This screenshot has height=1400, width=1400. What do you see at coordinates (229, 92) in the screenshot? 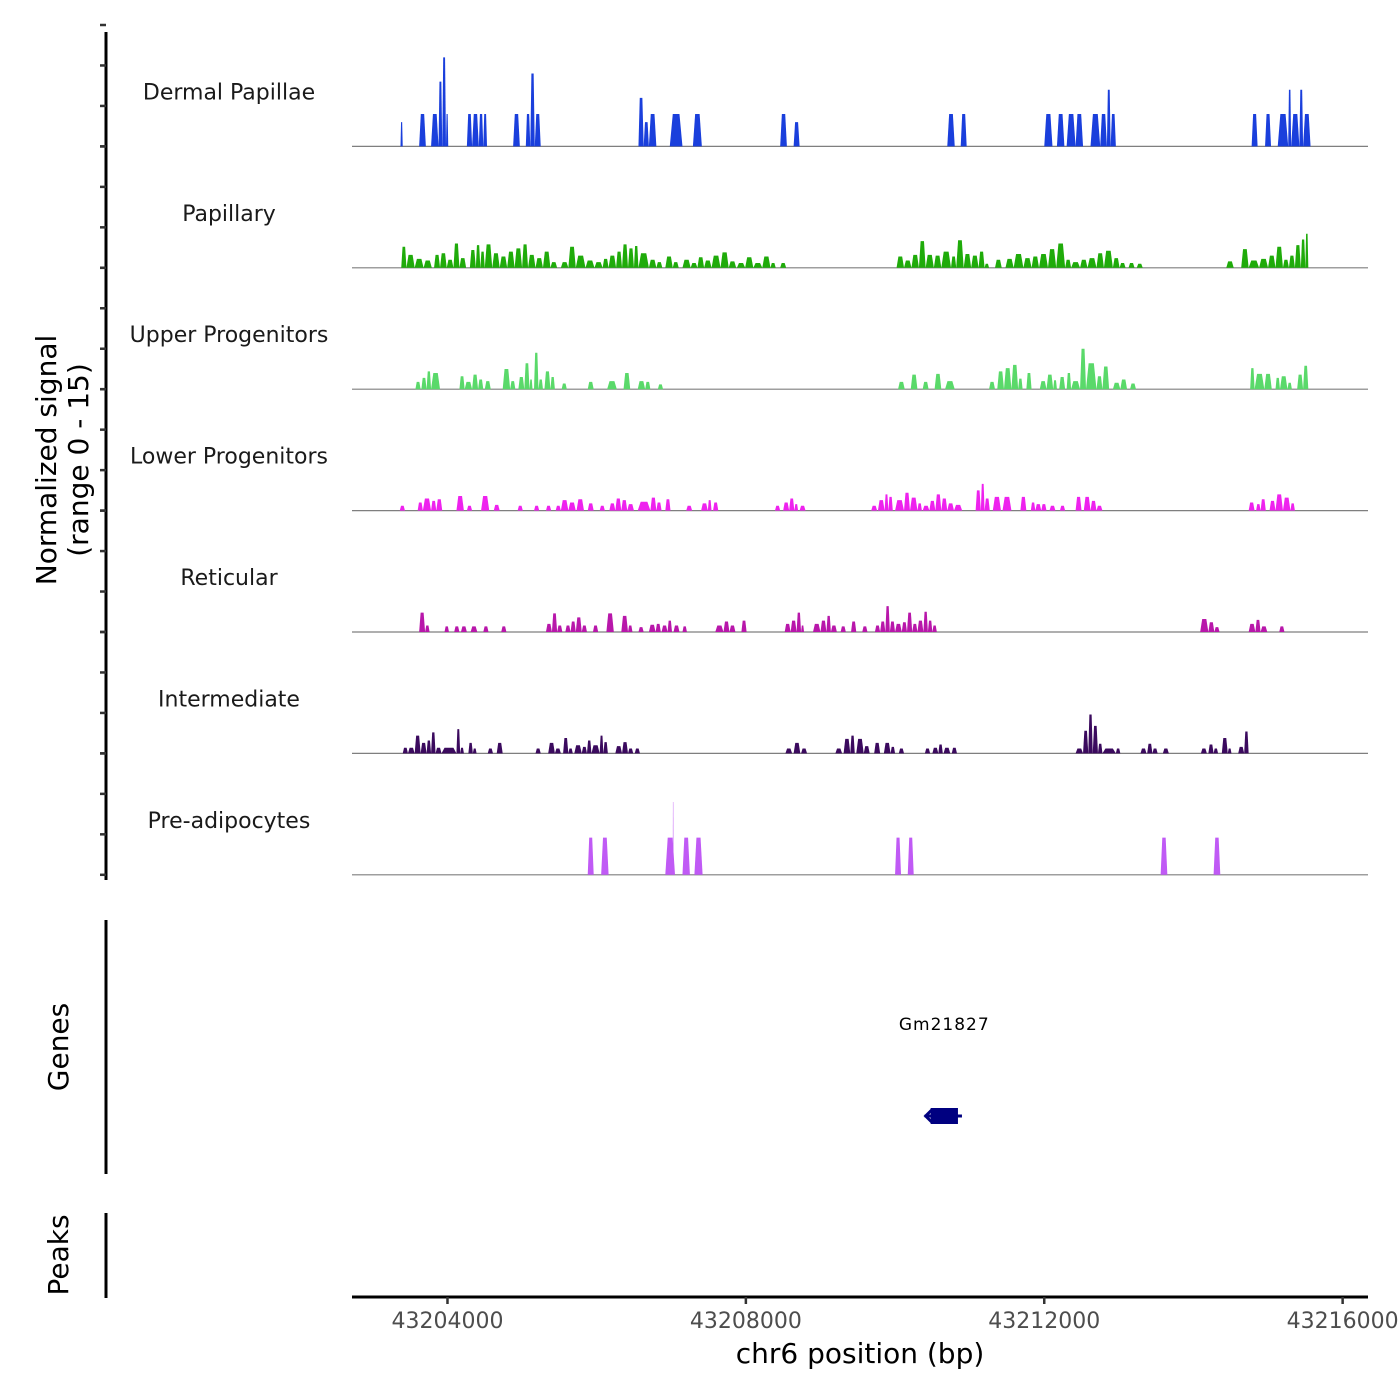
I see `track-label: Dermal Papillae` at bounding box center [229, 92].